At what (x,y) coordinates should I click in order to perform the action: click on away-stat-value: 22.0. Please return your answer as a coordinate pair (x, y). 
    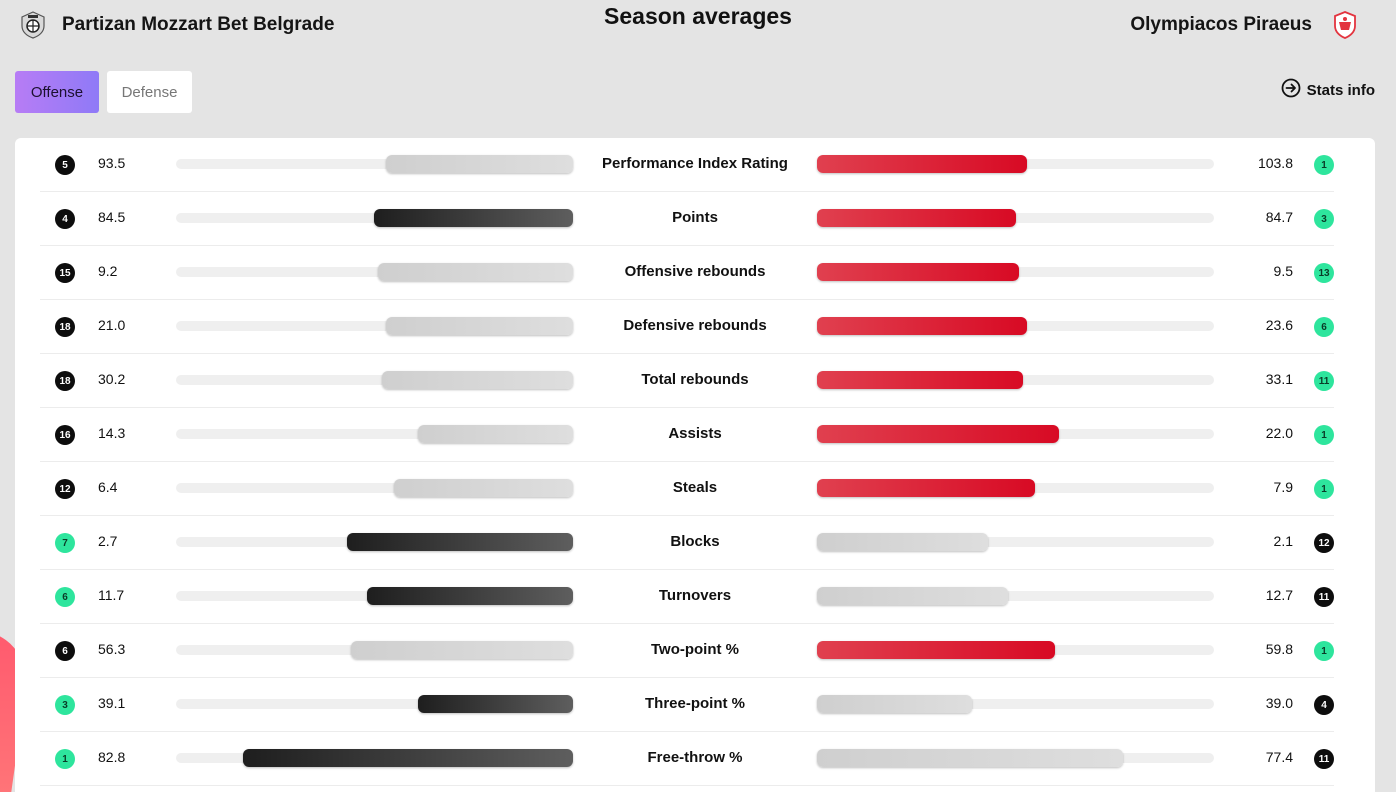
    Looking at the image, I should click on (1279, 433).